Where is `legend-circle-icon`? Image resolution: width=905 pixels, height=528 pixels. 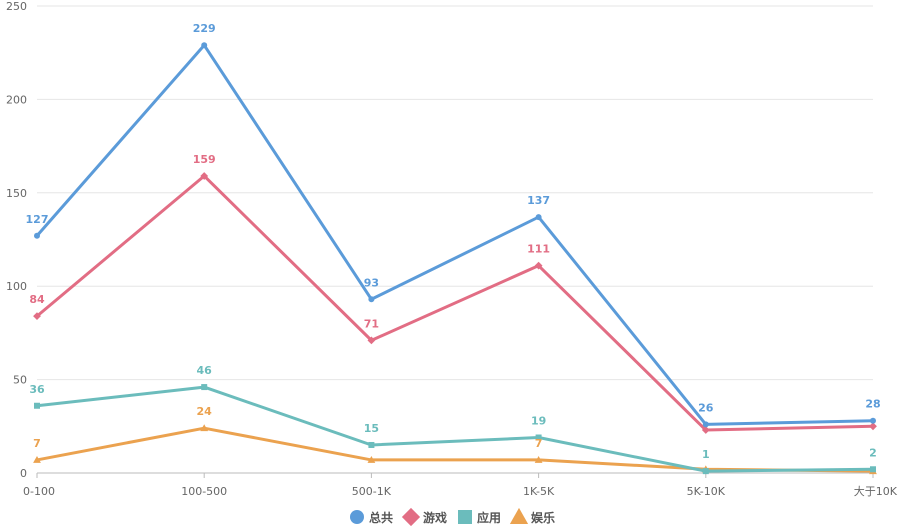
legend-circle-icon is located at coordinates (357, 517).